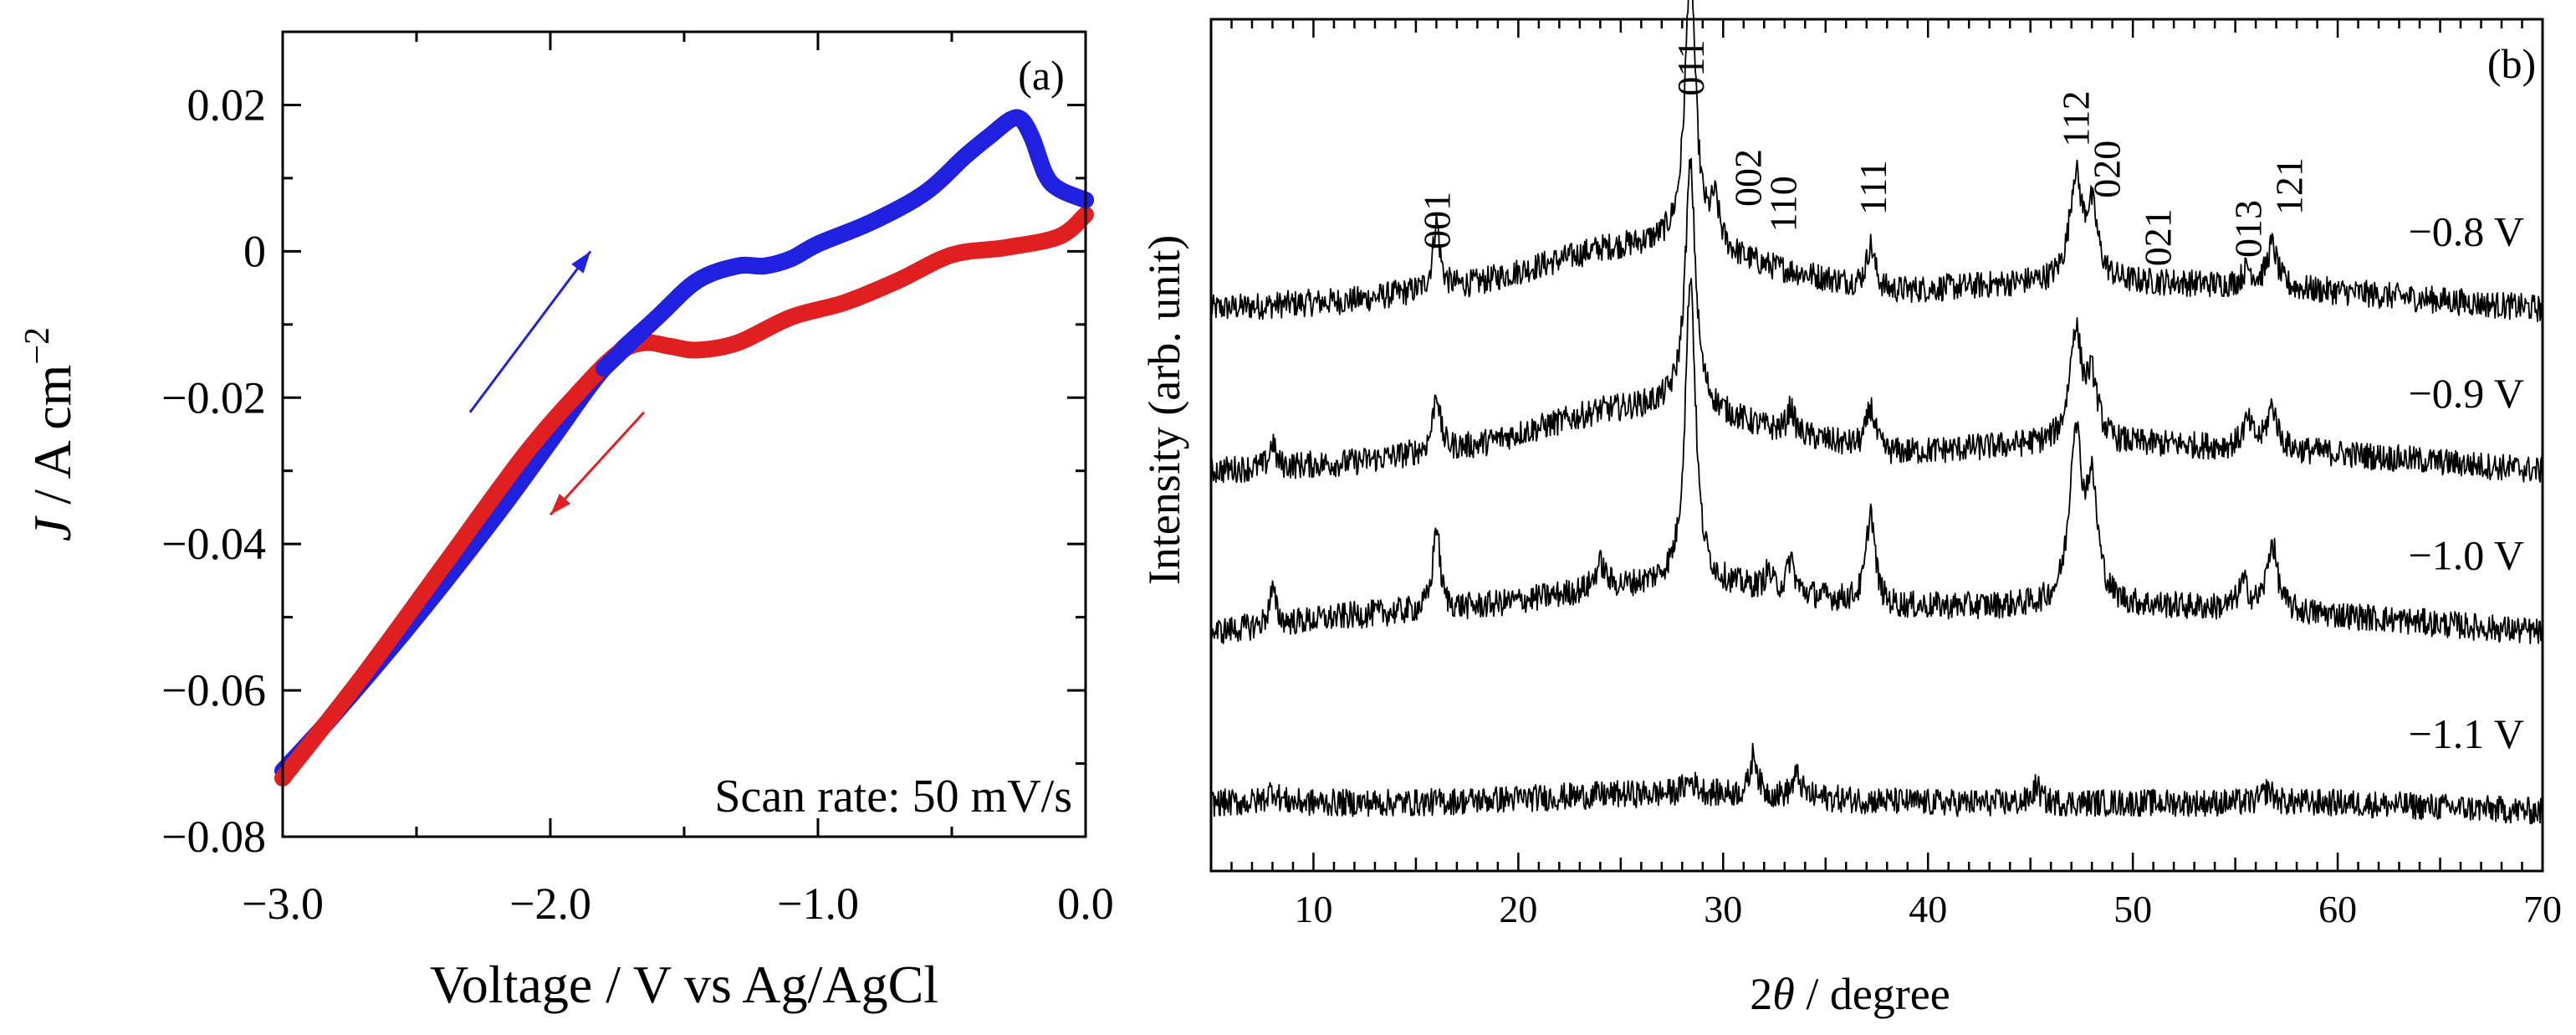 This screenshot has width=2576, height=1035. I want to click on y-tick-label: −0.08, so click(213, 837).